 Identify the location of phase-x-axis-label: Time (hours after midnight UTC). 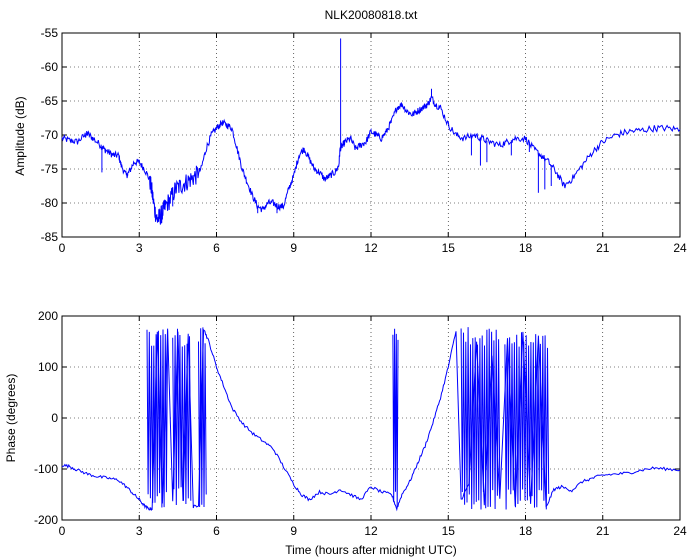
(371, 550).